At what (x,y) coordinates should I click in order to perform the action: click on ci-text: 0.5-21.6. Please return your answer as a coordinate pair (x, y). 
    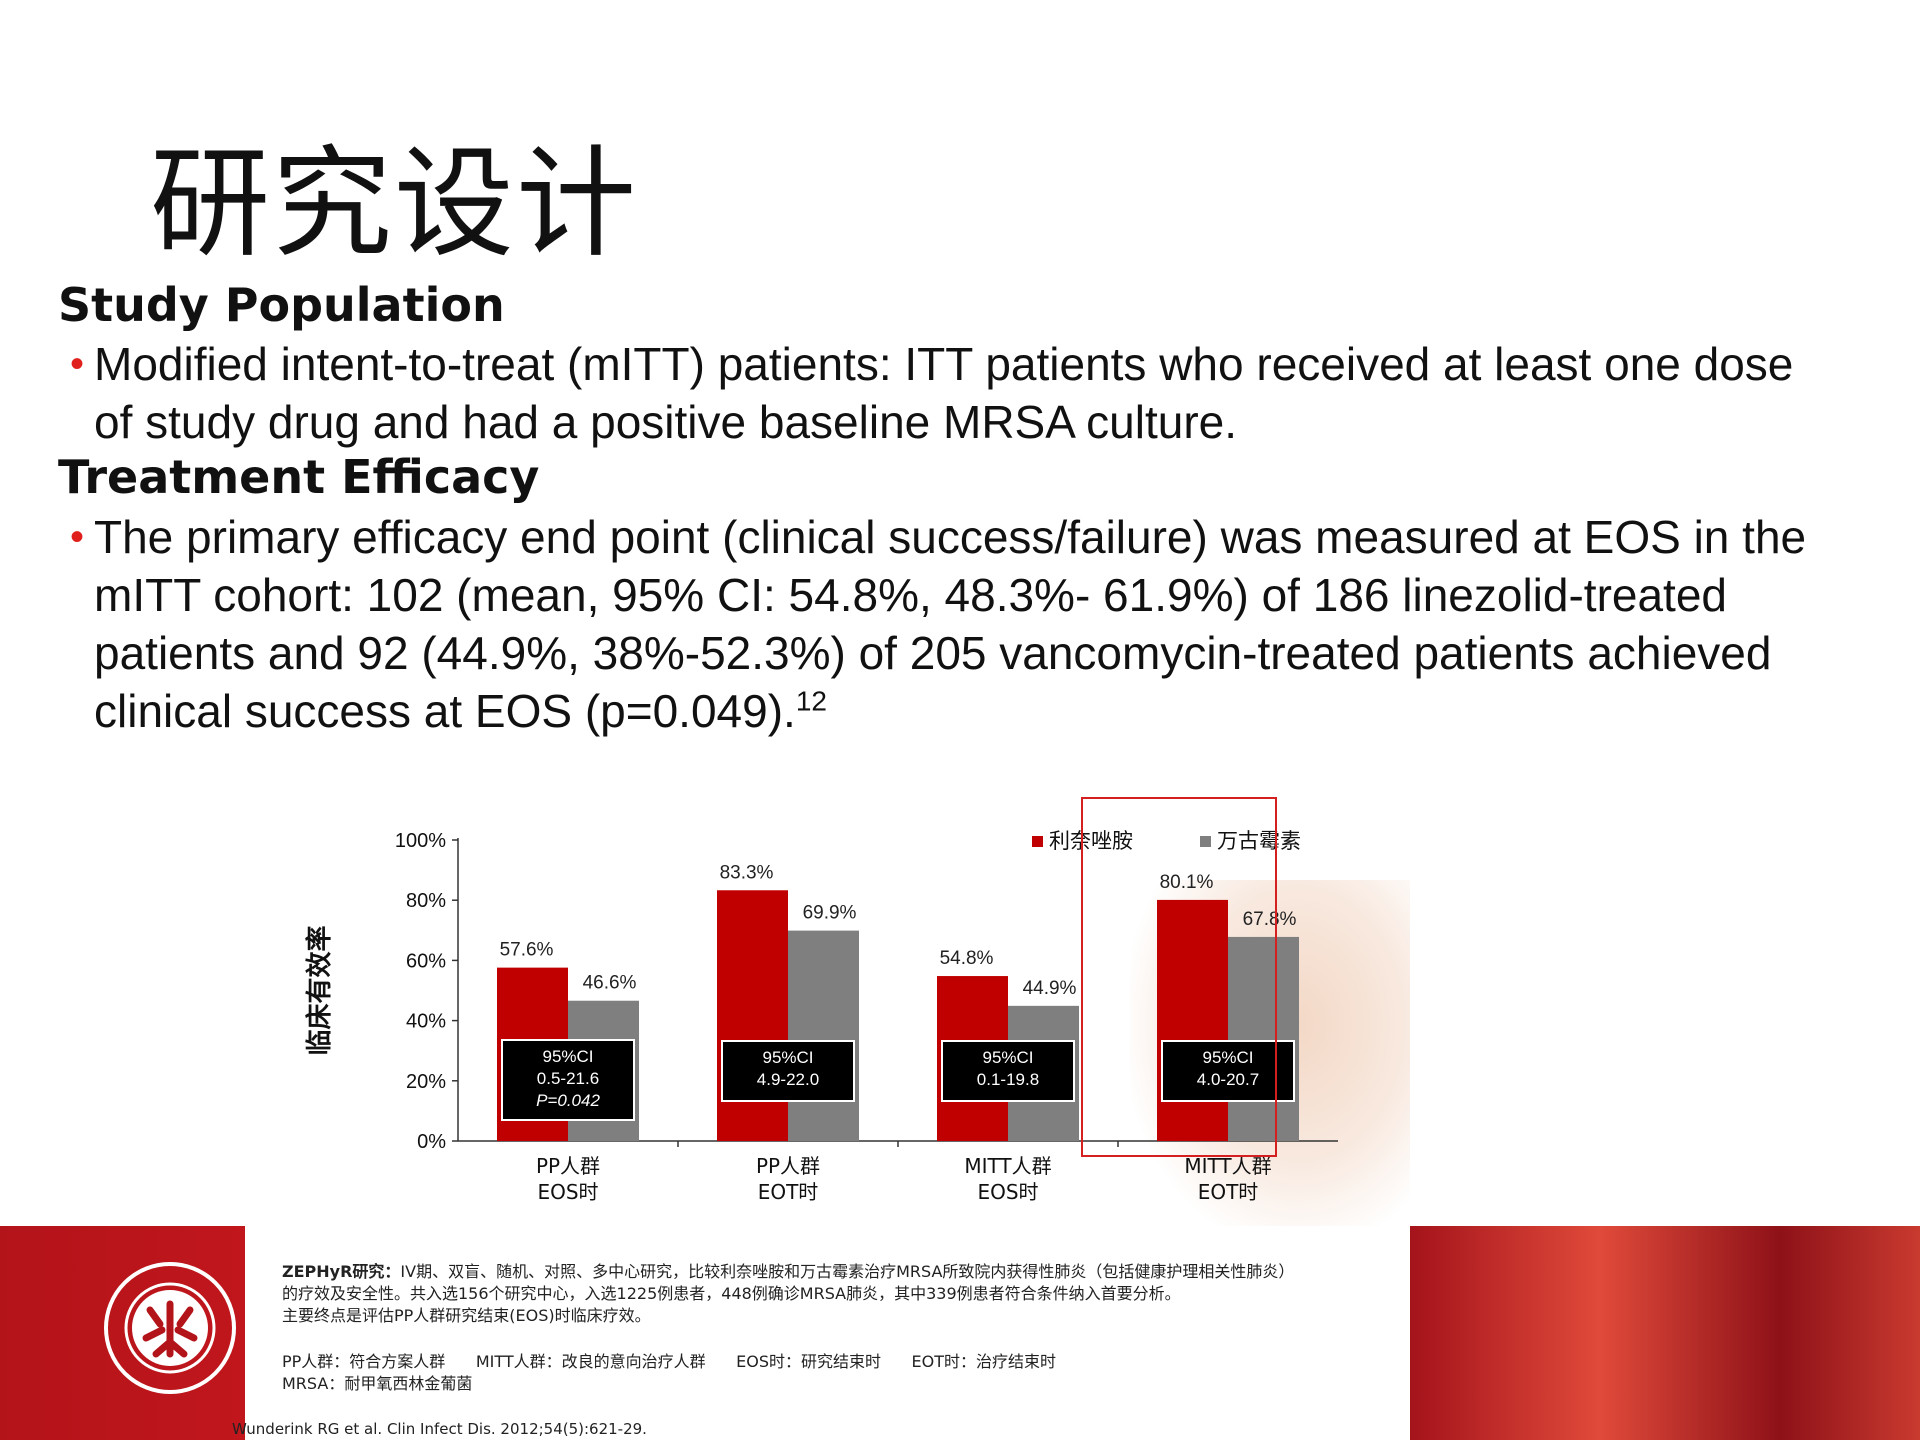
    Looking at the image, I should click on (568, 1078).